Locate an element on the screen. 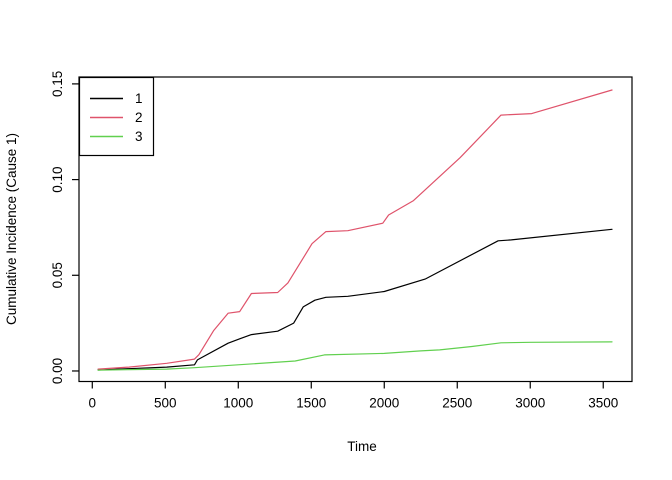  x-tick-label: 3500 is located at coordinates (603, 403).